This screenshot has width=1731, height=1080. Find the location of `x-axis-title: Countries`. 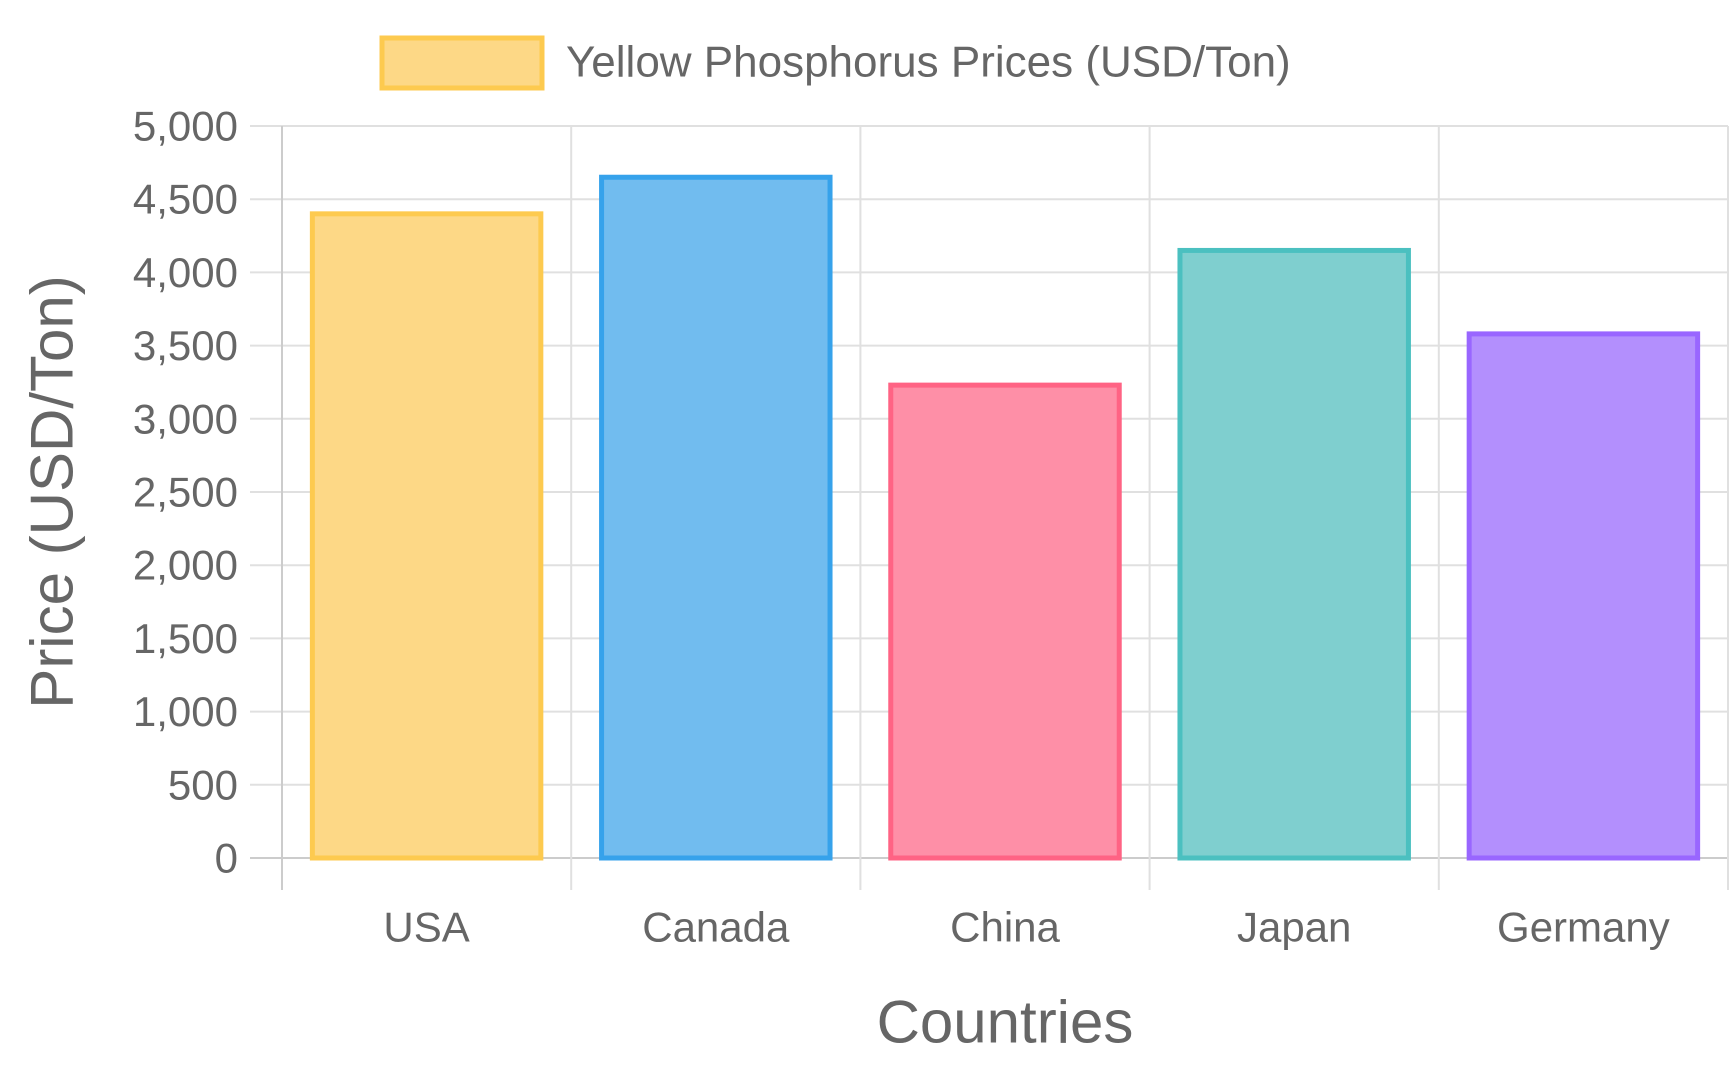

x-axis-title: Countries is located at coordinates (1005, 1022).